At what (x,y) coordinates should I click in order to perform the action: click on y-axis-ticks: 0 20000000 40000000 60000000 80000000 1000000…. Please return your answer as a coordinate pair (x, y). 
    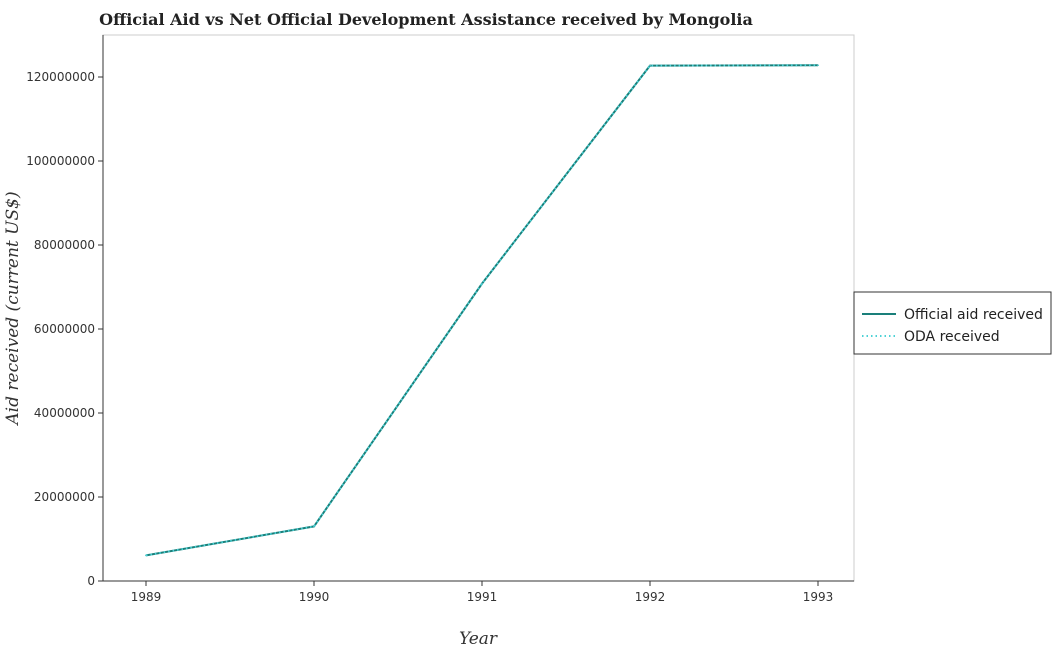
    Looking at the image, I should click on (64, 329).